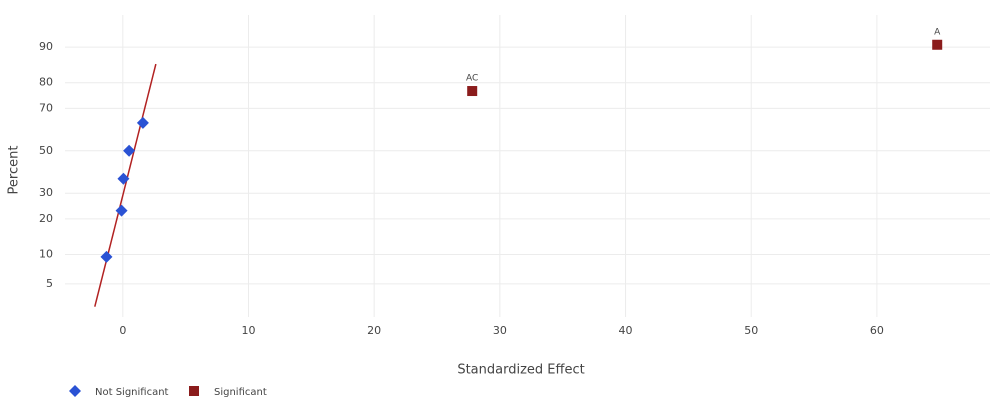 Image resolution: width=1008 pixels, height=418 pixels. I want to click on legend-item: Not Significant, so click(119, 391).